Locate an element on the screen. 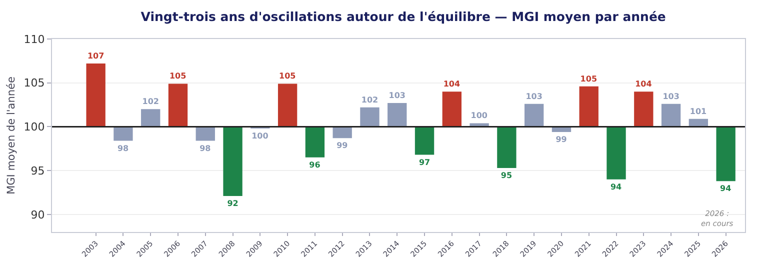 This screenshot has width=761, height=270. y-tick-label: 95 is located at coordinates (37, 171).